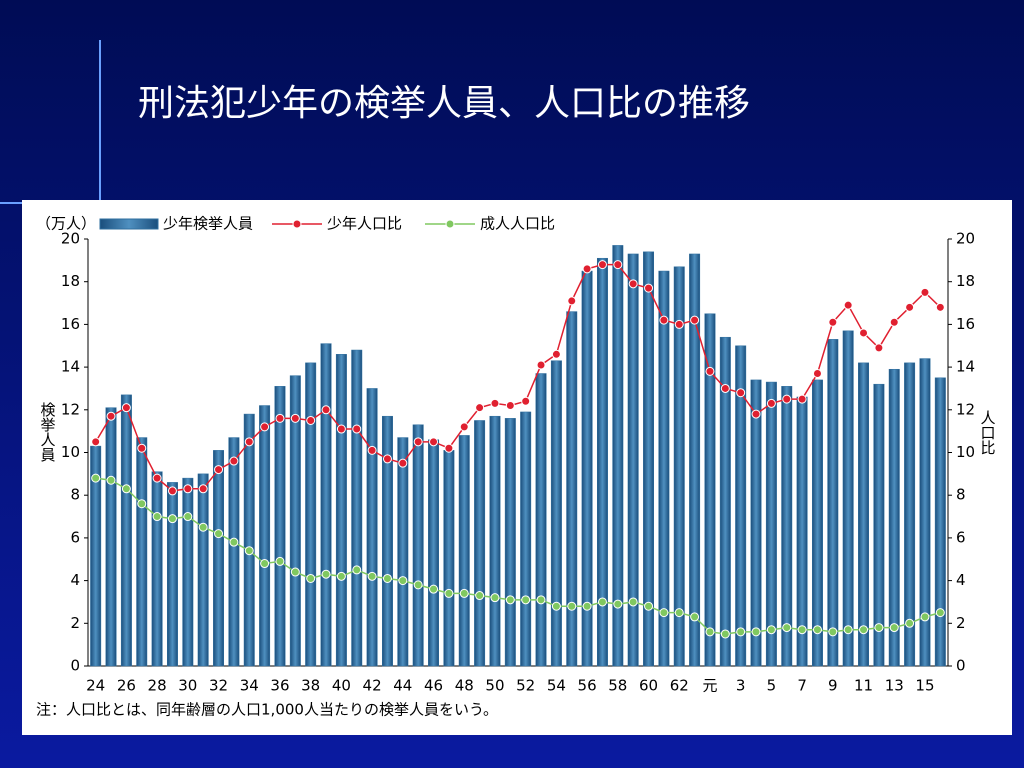  I want to click on y-tick-label: 0, so click(75, 666).